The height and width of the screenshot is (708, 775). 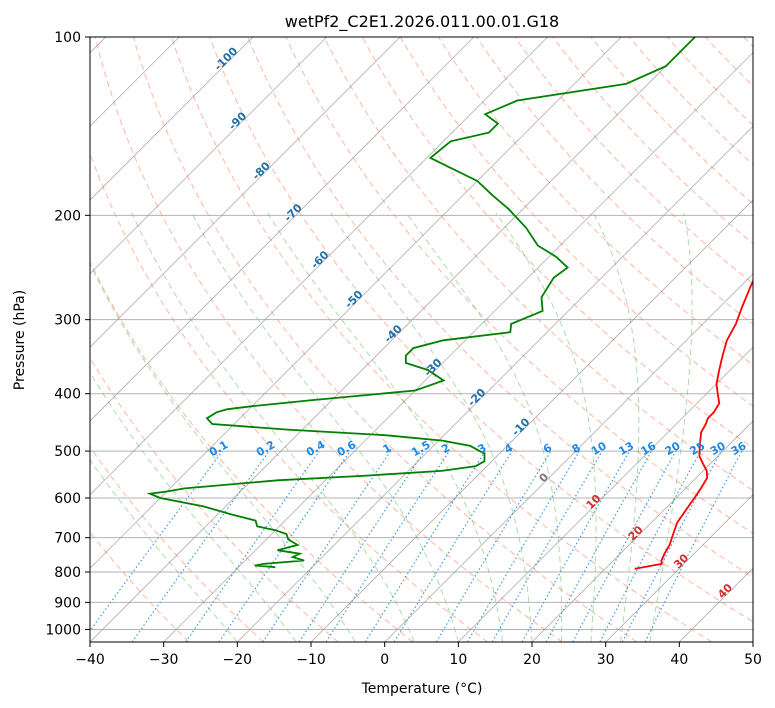 What do you see at coordinates (319, 259) in the screenshot?
I see `dry-adiabat-label: -60` at bounding box center [319, 259].